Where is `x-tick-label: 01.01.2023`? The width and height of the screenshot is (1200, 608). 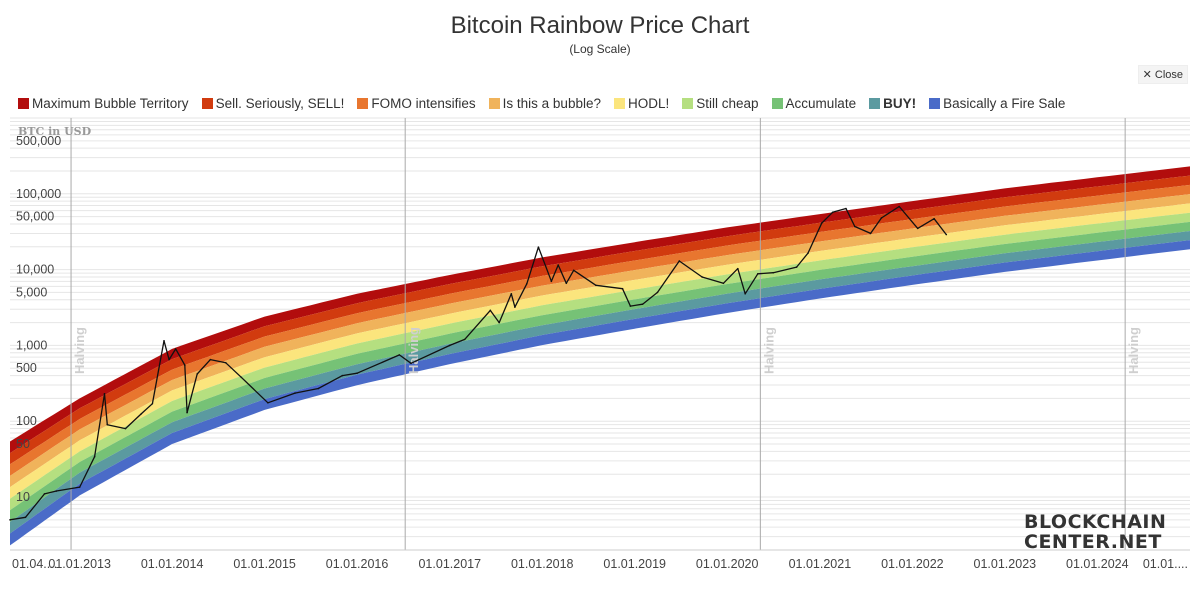 x-tick-label: 01.01.2023 is located at coordinates (1005, 564).